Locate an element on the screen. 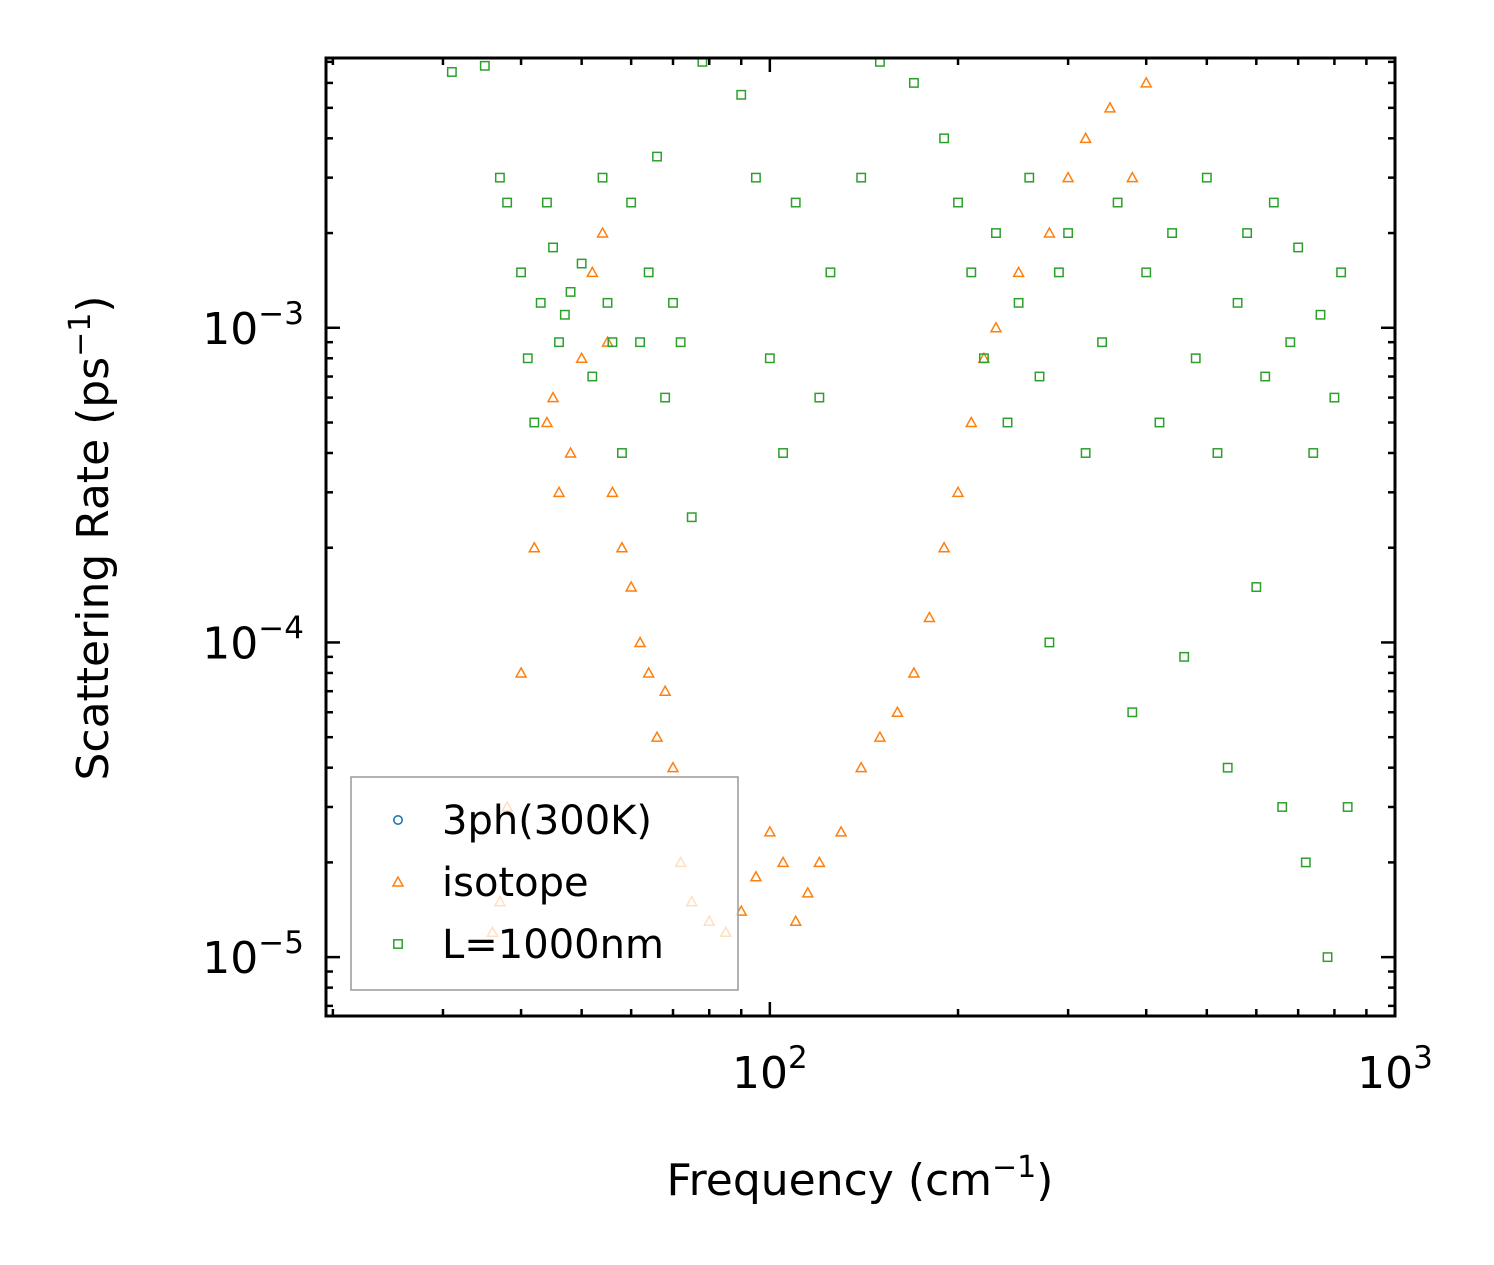 Image resolution: width=1494 pixels, height=1265 pixels. legend-marker-triangle is located at coordinates (398, 881).